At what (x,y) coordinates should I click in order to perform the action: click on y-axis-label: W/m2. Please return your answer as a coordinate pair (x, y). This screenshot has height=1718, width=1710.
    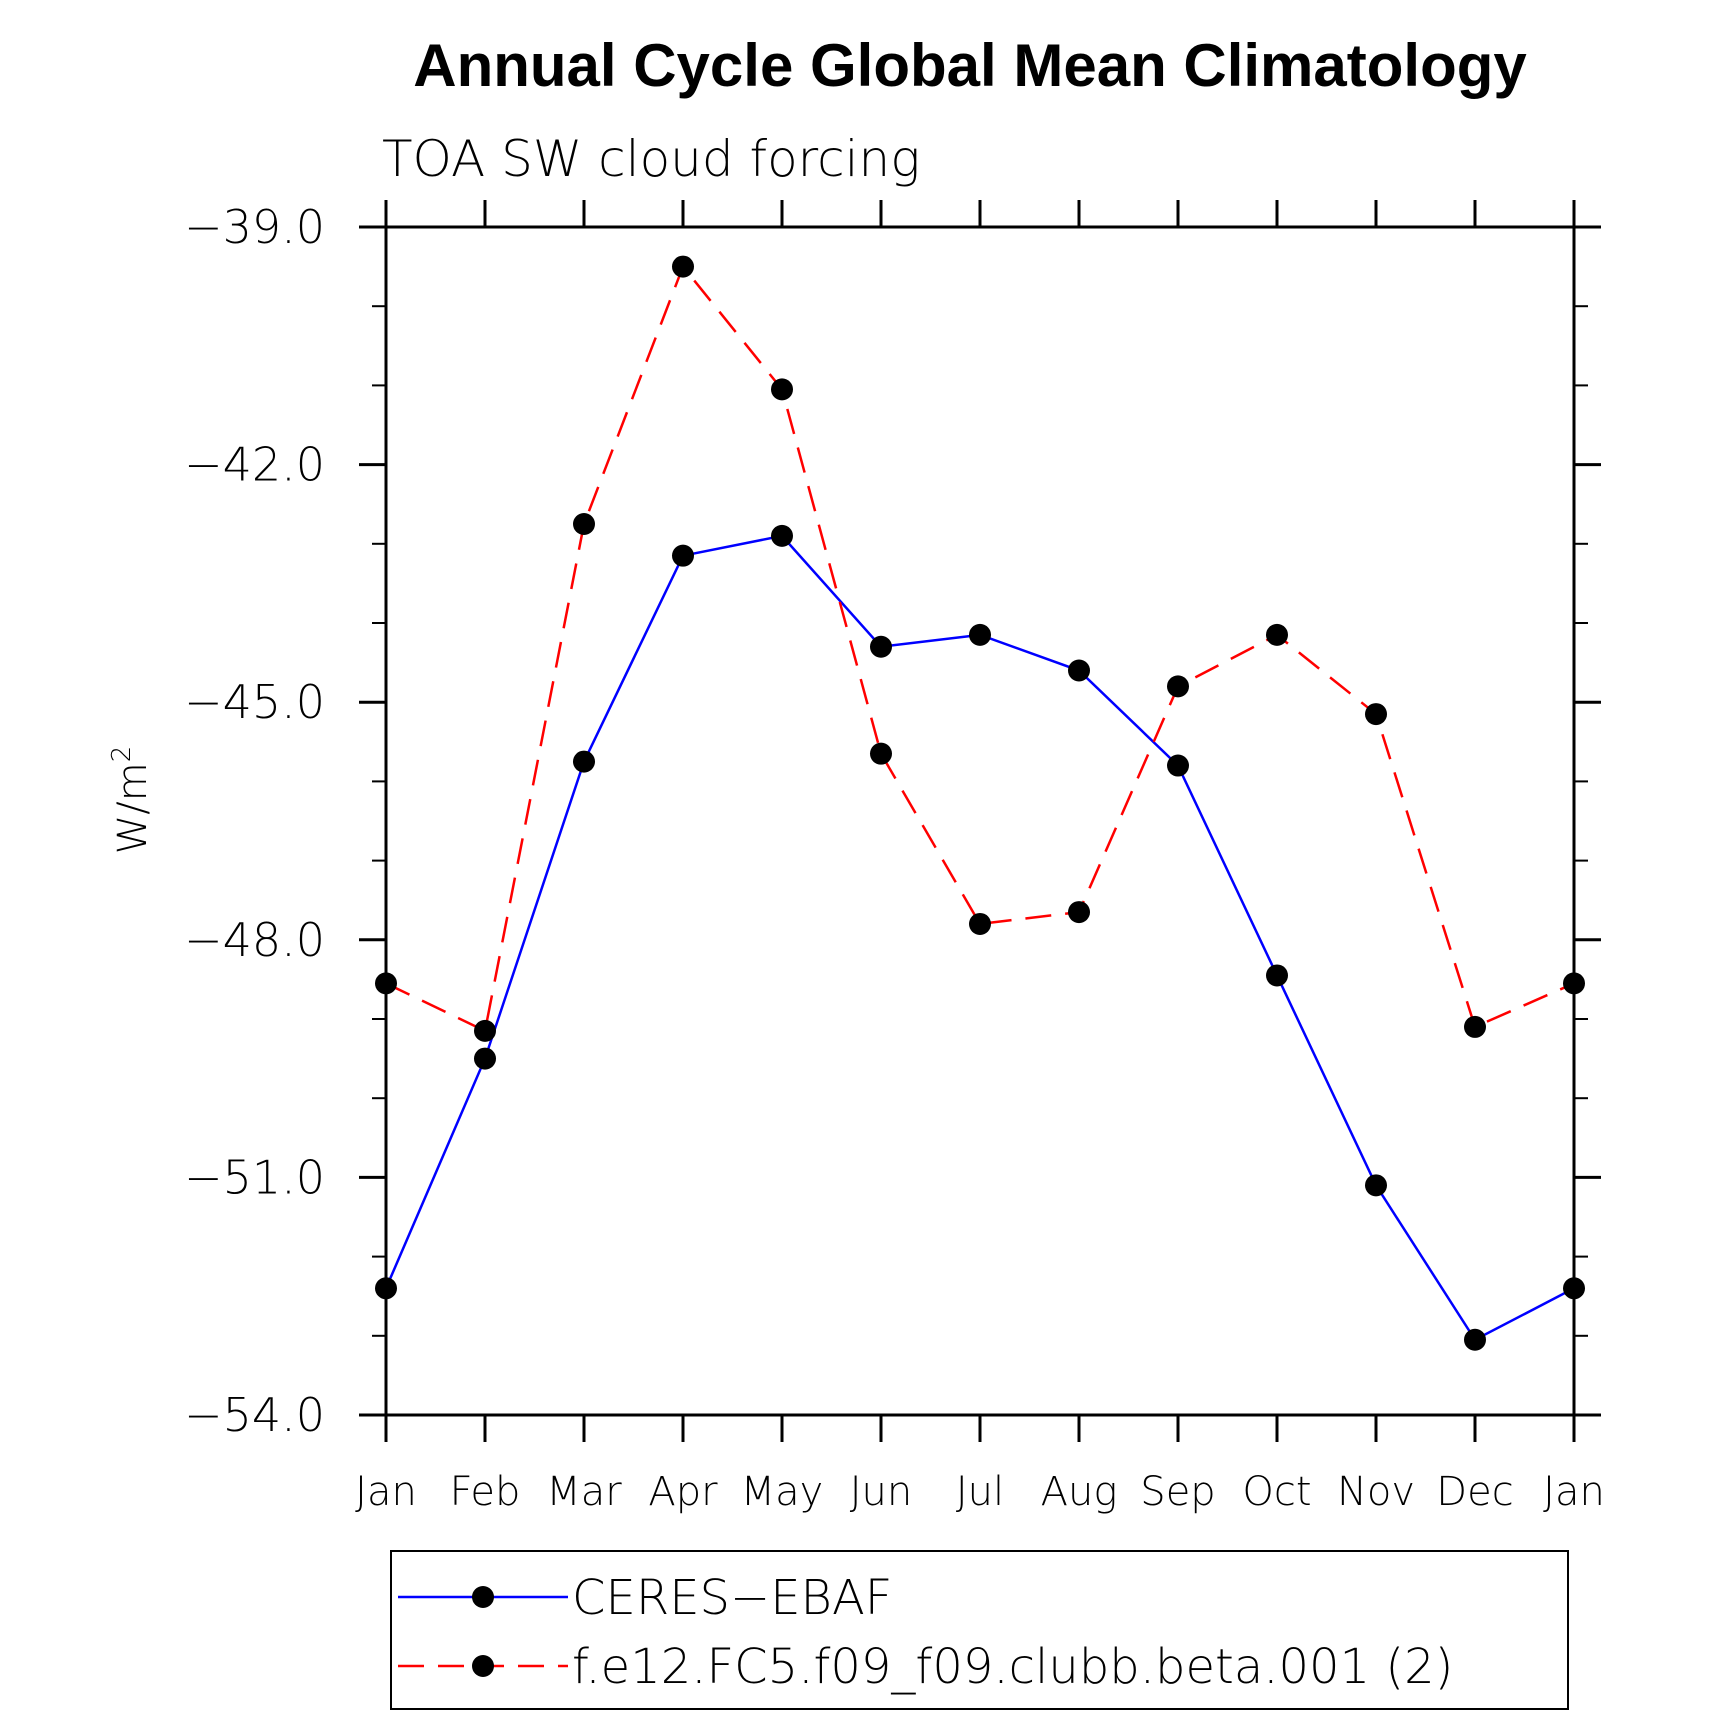
    Looking at the image, I should click on (131, 800).